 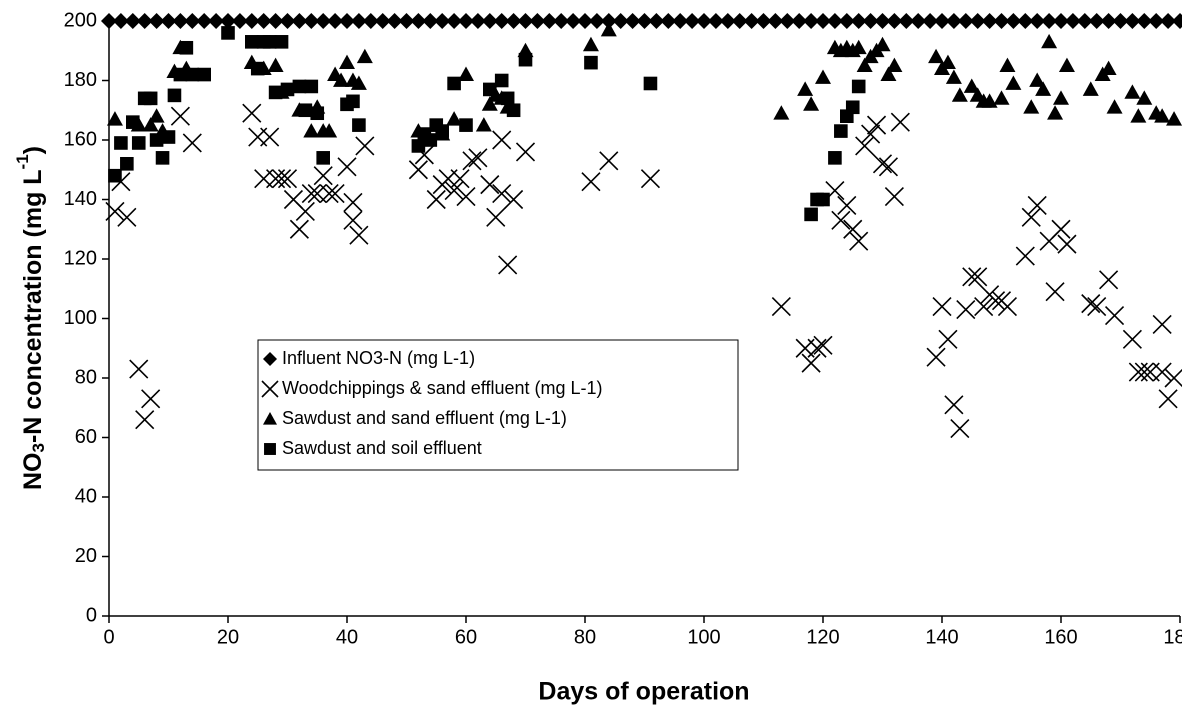 I want to click on x-tick-label: 120, so click(x=822, y=637).